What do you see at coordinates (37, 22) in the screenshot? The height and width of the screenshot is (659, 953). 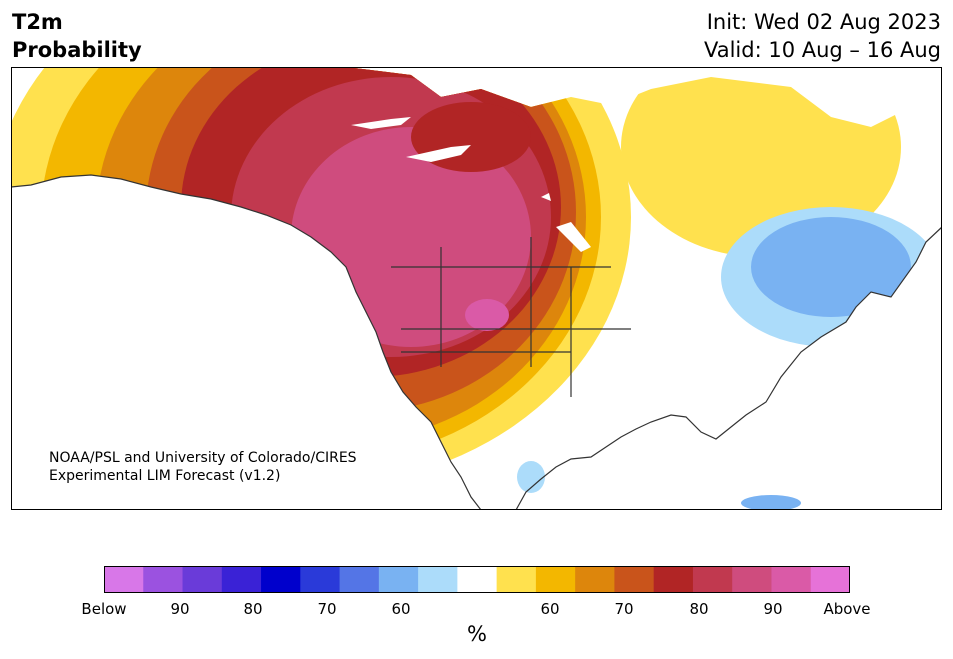 I see `title-line-1: T2m` at bounding box center [37, 22].